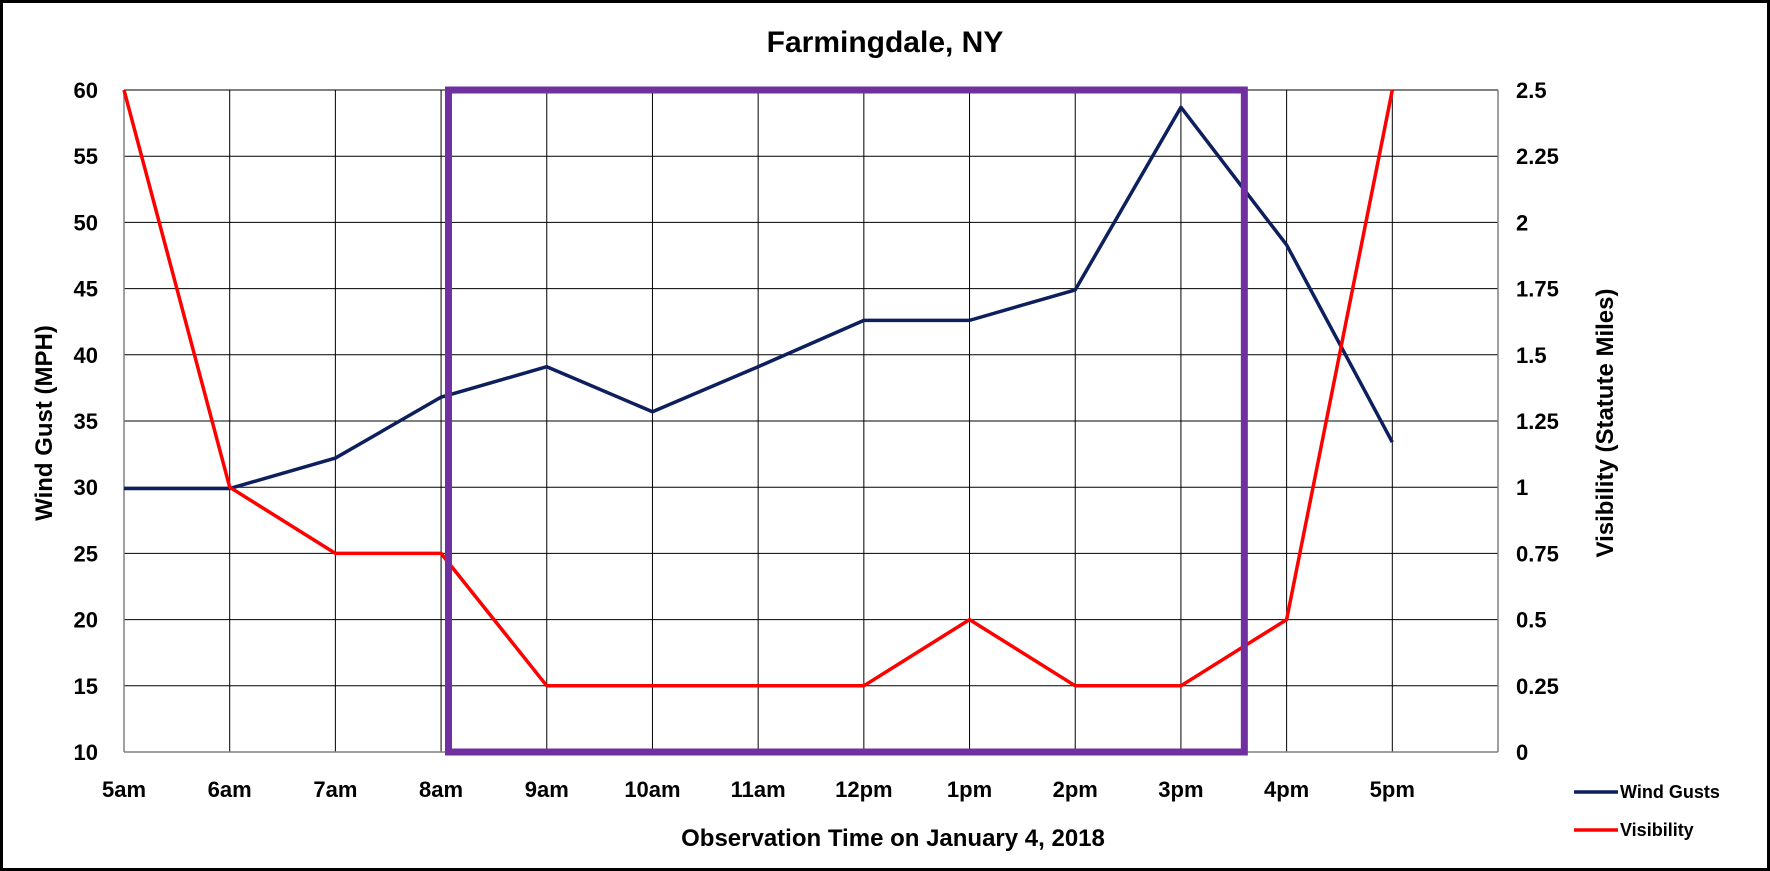 Image resolution: width=1770 pixels, height=871 pixels. Describe the element at coordinates (1522, 752) in the screenshot. I see `y-tick-right-label: 0` at that location.